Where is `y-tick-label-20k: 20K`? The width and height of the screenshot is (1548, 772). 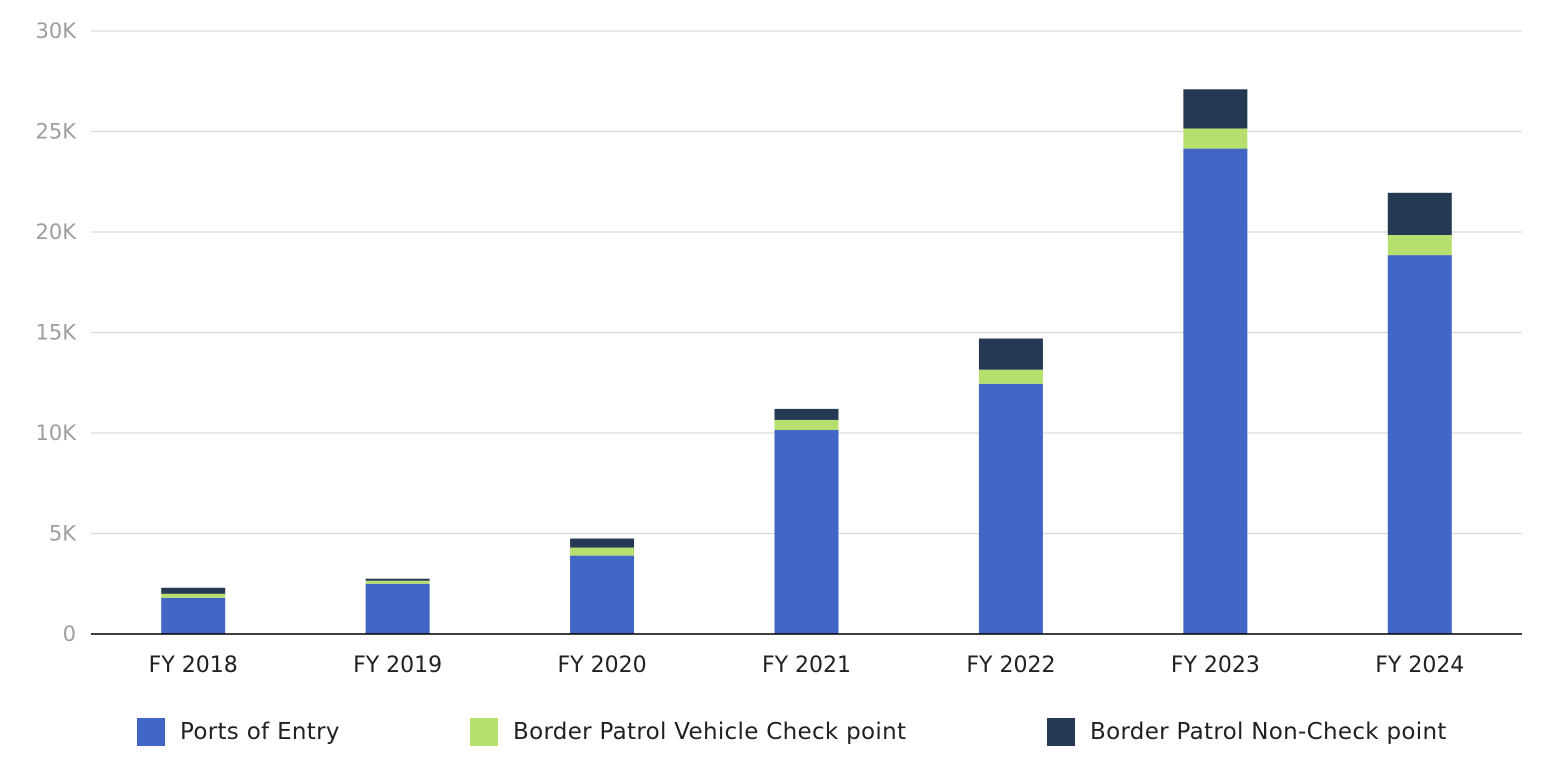 y-tick-label-20k: 20K is located at coordinates (57, 232).